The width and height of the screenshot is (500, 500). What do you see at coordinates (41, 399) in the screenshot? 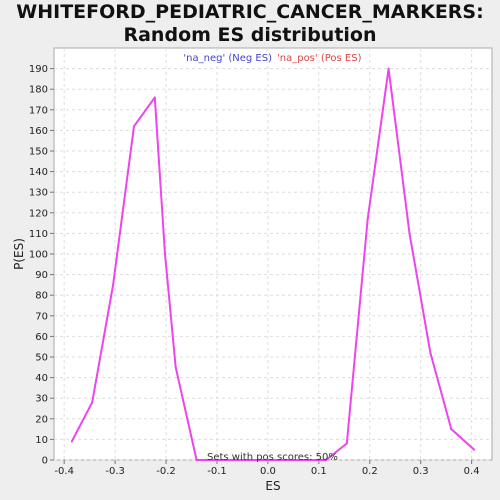
I see `y-tick-label: 30` at bounding box center [41, 399].